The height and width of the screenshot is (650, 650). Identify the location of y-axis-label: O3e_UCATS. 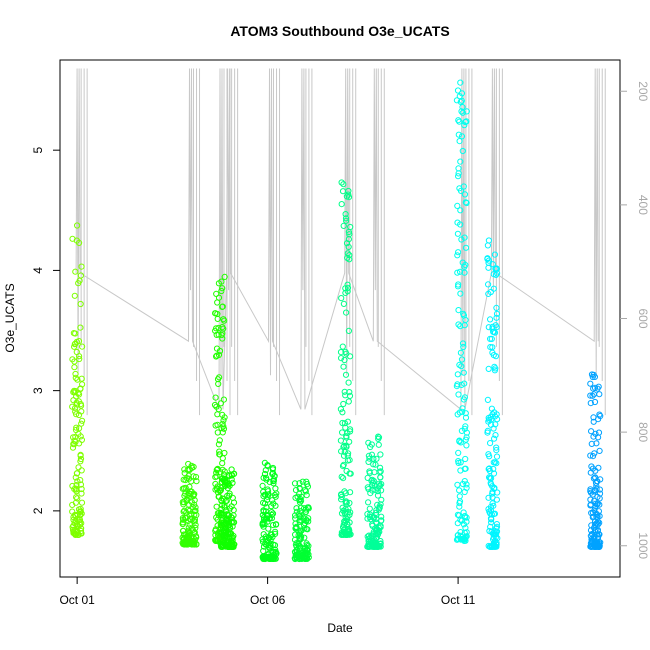
(10, 317).